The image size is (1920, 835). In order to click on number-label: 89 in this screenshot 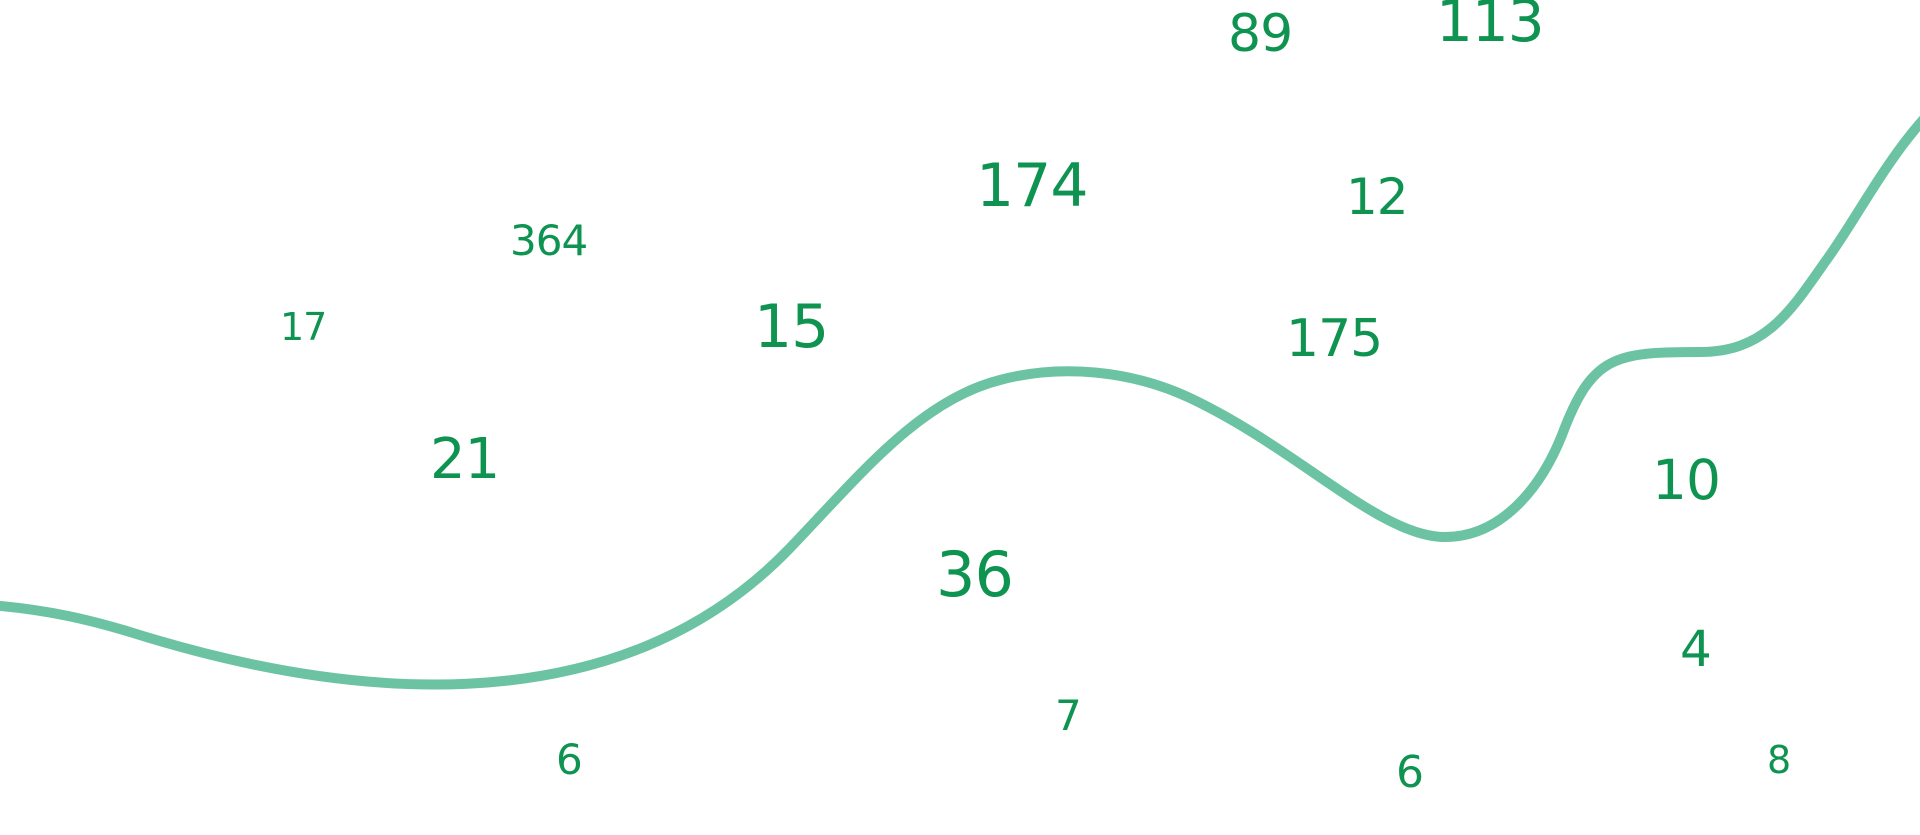, I will do `click(1260, 34)`.